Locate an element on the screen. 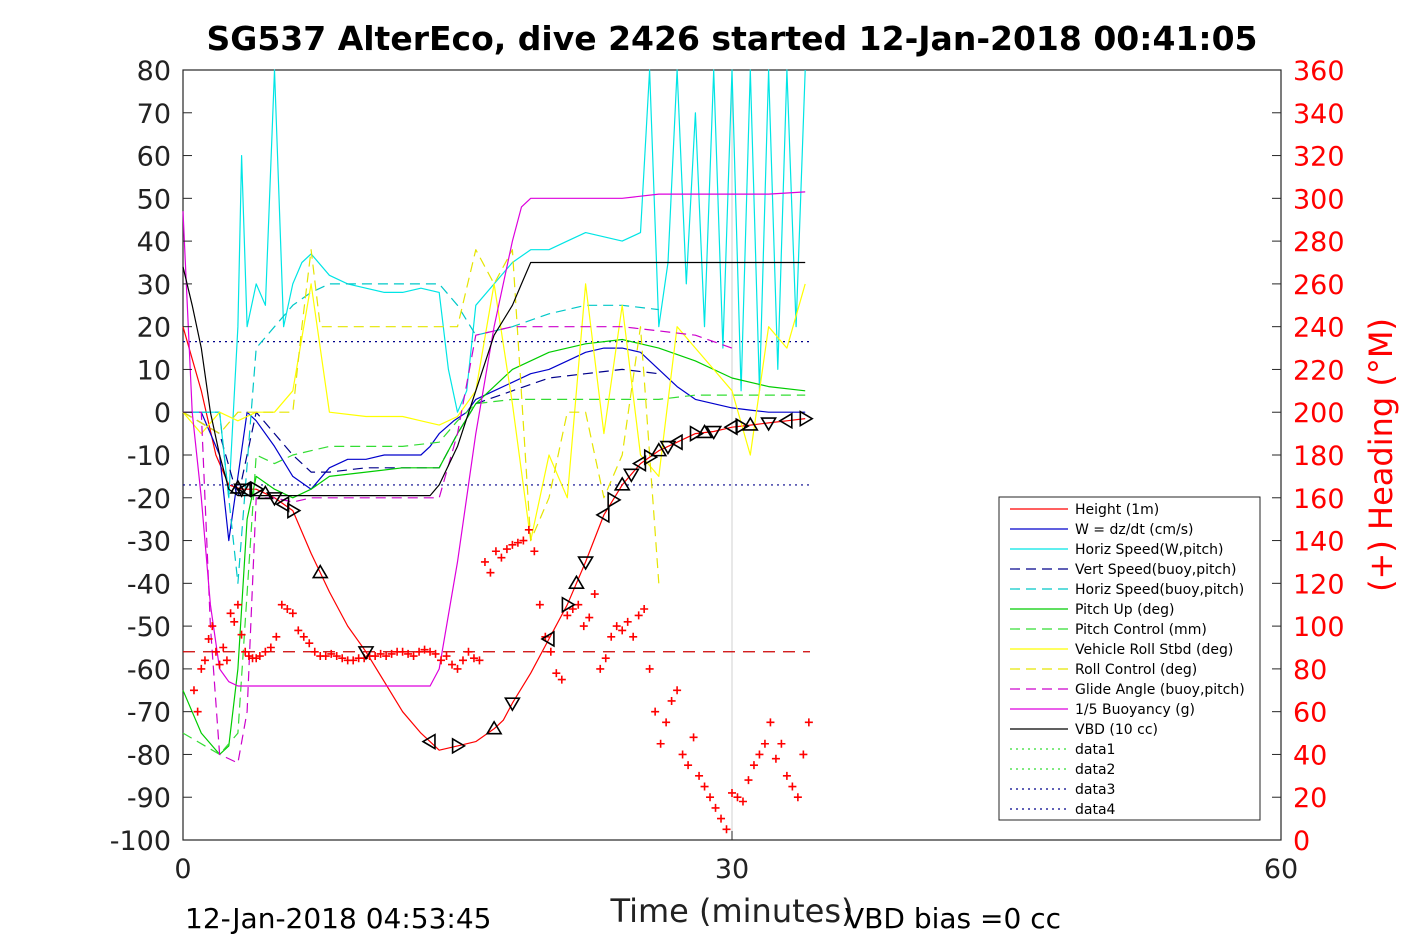 The height and width of the screenshot is (945, 1417). right-tick-label: 240 is located at coordinates (1319, 328).